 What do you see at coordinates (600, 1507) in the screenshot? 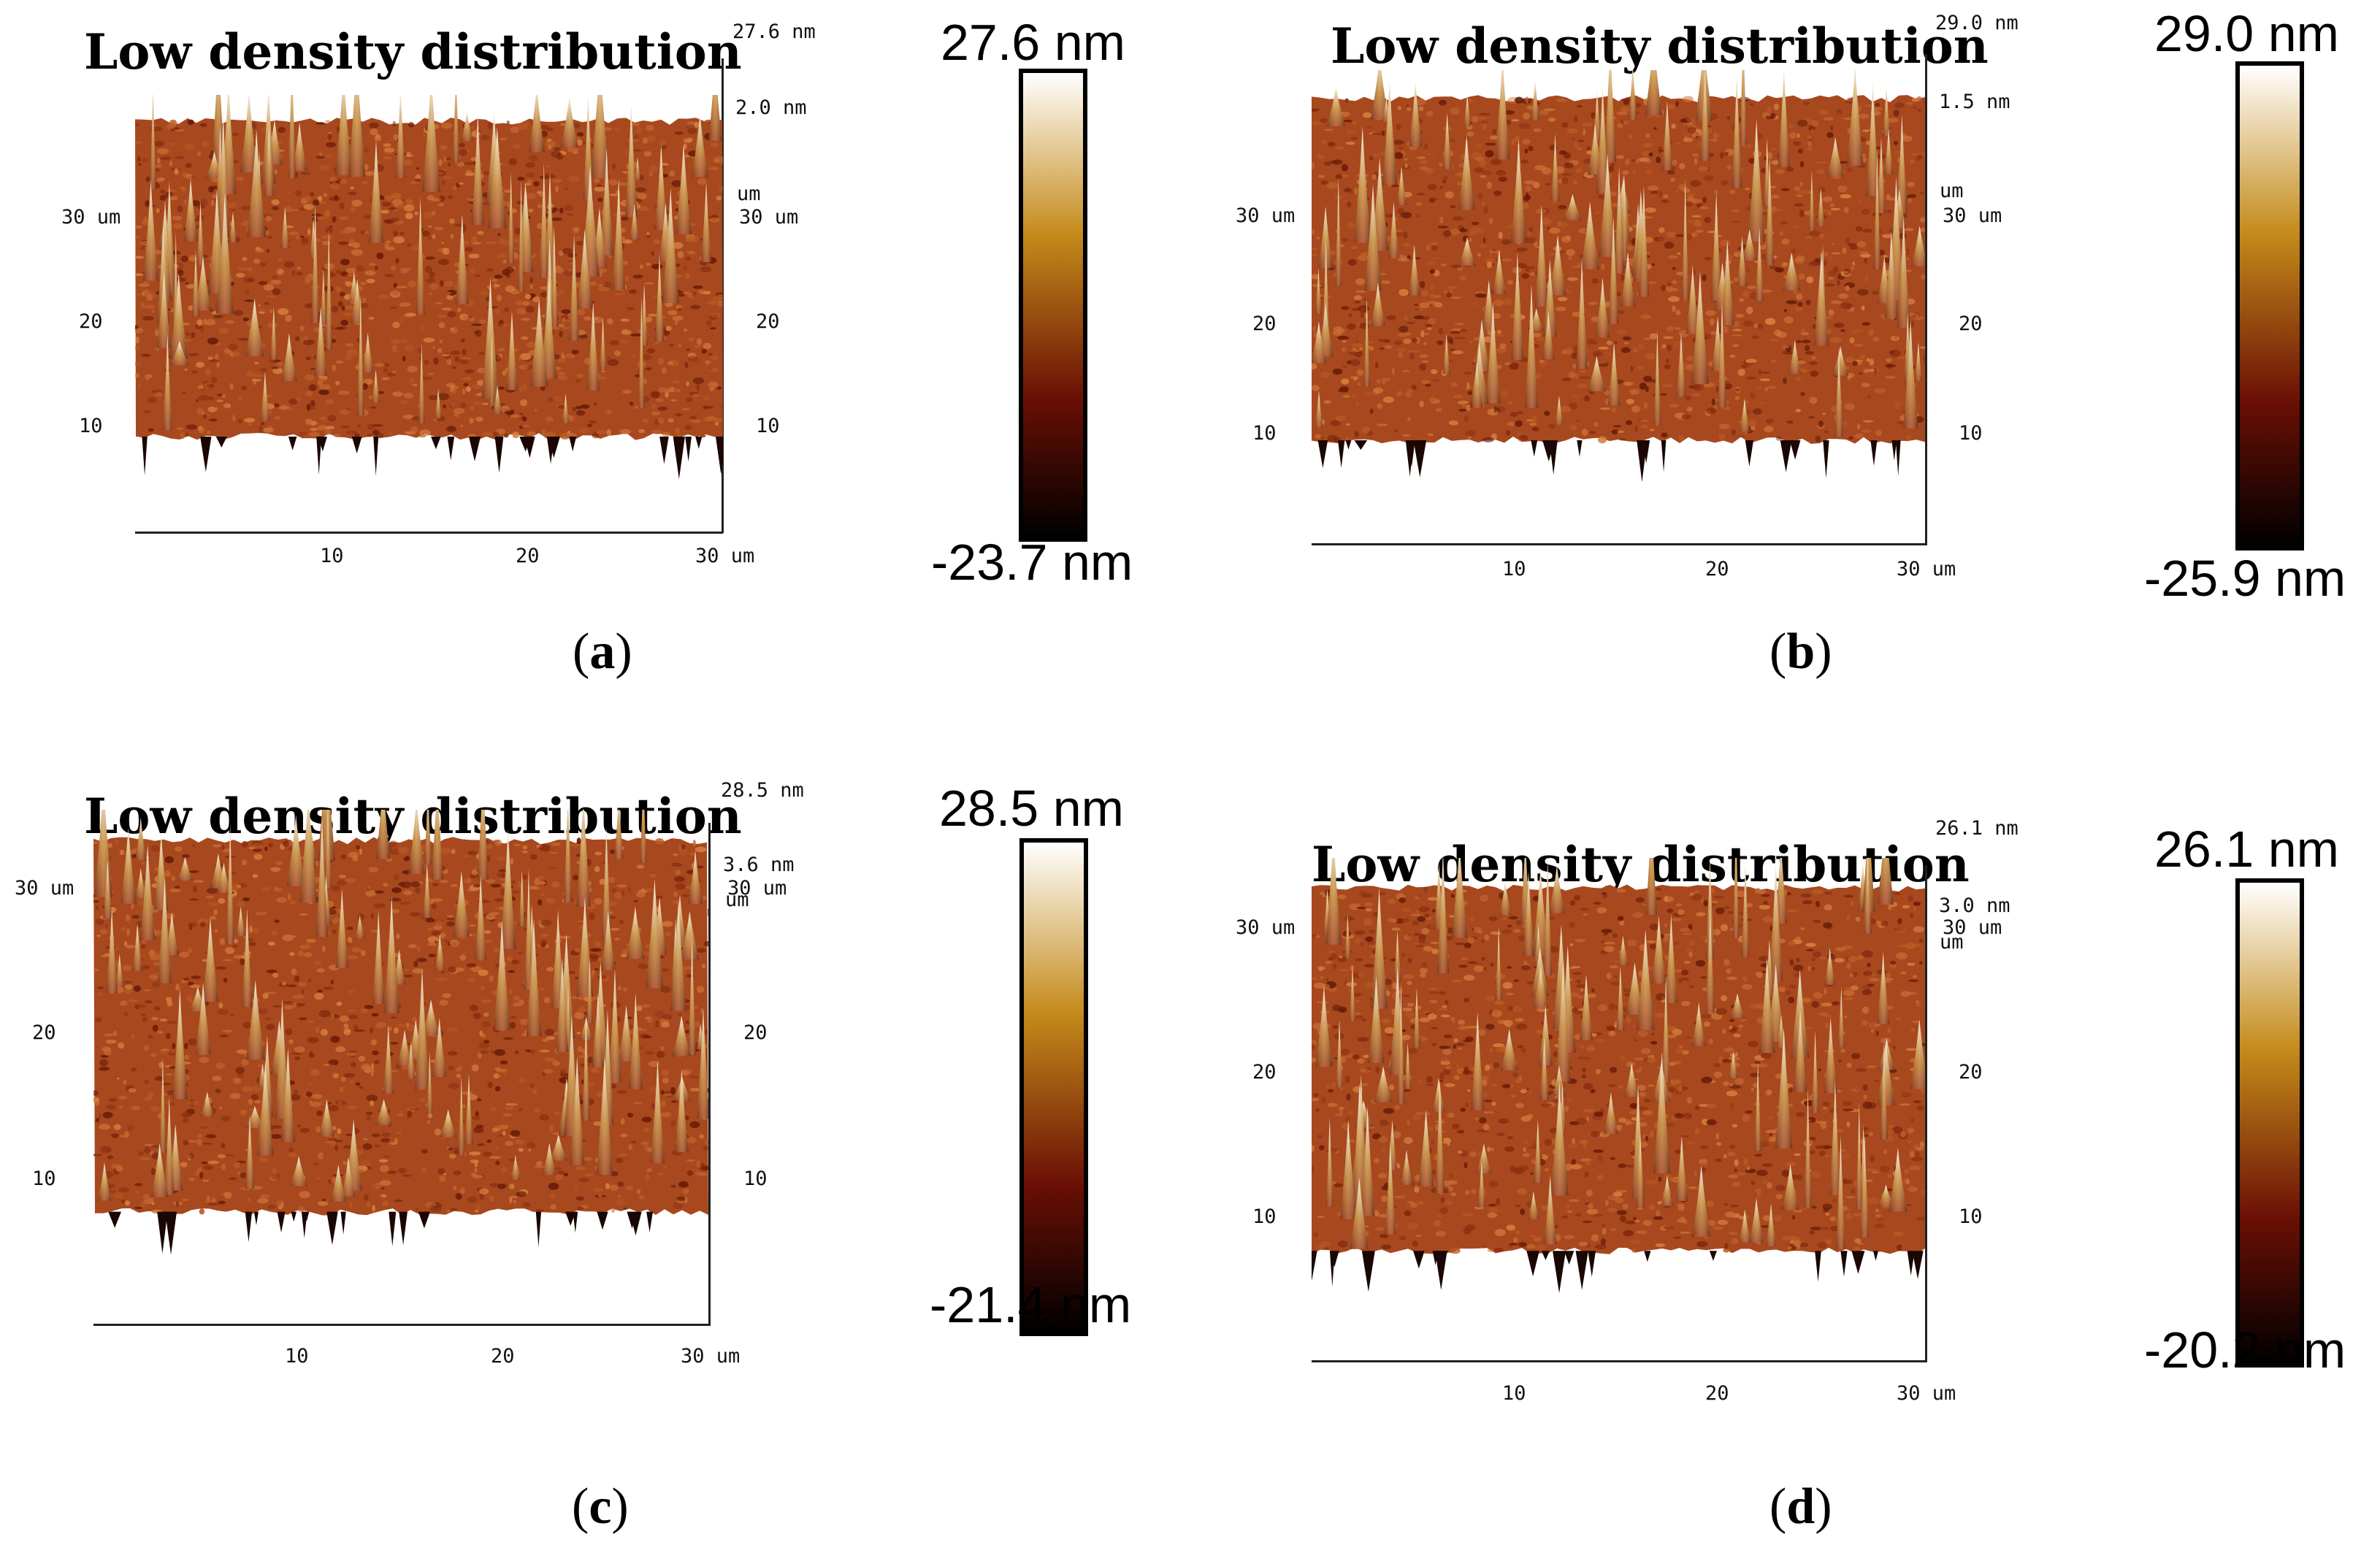
I see `panel-caption: (c)` at bounding box center [600, 1507].